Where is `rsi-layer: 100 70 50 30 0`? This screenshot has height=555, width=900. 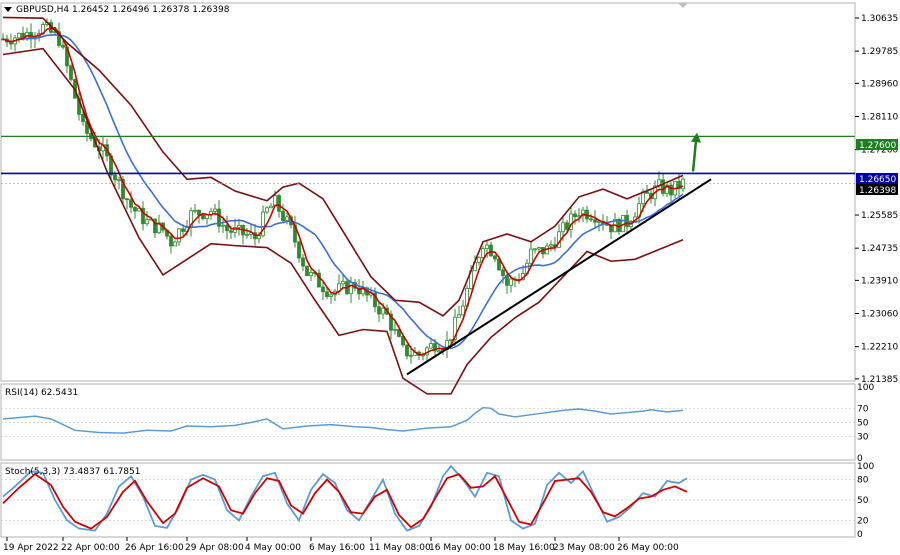
rsi-layer: 100 70 50 30 0 is located at coordinates (437, 423).